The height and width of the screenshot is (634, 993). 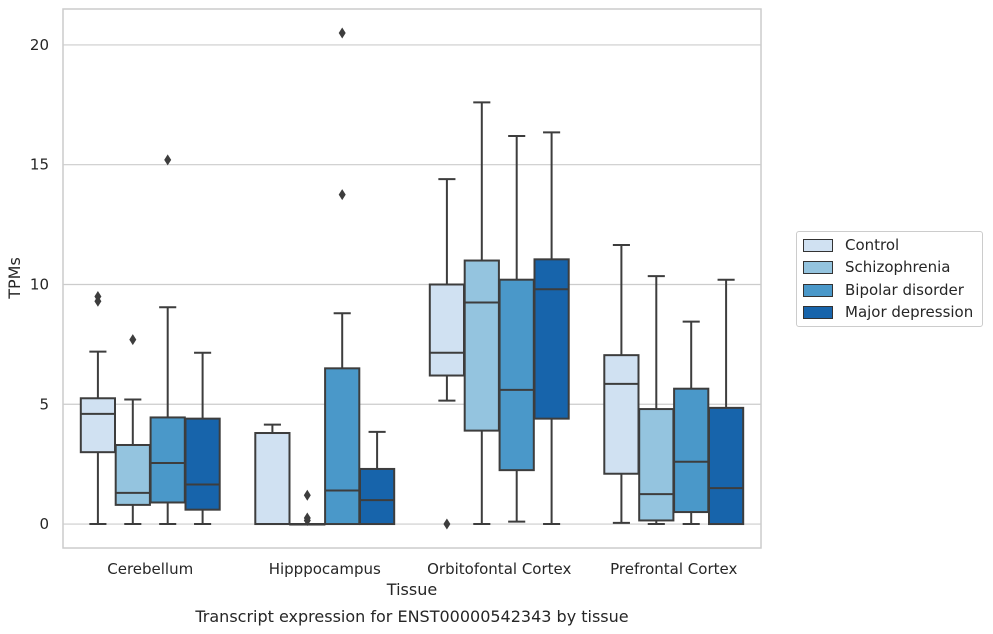 What do you see at coordinates (39, 45) in the screenshot?
I see `y-tick-label: 20` at bounding box center [39, 45].